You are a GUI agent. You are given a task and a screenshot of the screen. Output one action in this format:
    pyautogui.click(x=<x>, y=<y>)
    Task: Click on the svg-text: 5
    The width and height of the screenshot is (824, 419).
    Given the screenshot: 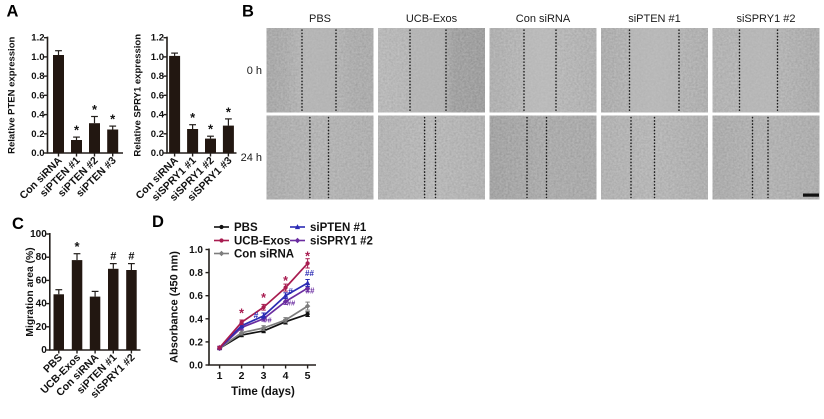 What is the action you would take?
    pyautogui.click(x=308, y=376)
    